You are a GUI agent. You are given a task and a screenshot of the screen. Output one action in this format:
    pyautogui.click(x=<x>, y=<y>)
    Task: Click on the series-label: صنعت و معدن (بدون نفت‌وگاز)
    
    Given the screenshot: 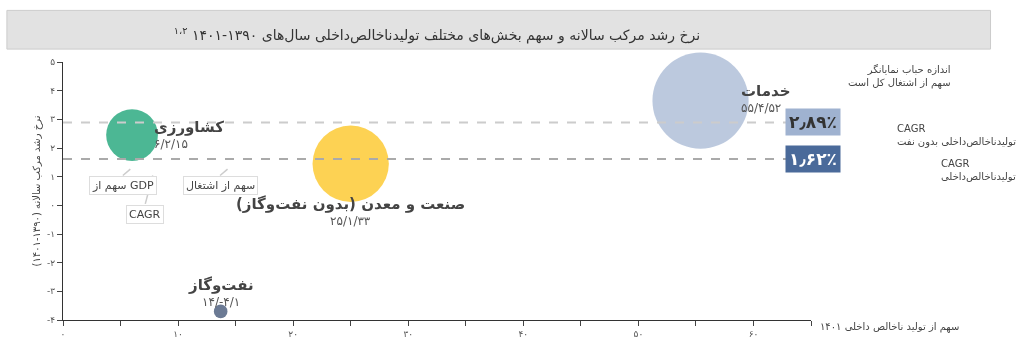 What is the action you would take?
    pyautogui.click(x=351, y=204)
    